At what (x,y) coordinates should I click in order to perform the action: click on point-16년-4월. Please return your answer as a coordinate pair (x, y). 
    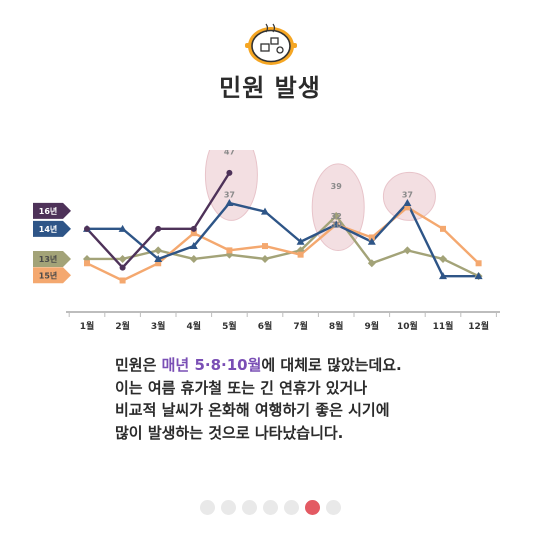
    Looking at the image, I should click on (193, 228).